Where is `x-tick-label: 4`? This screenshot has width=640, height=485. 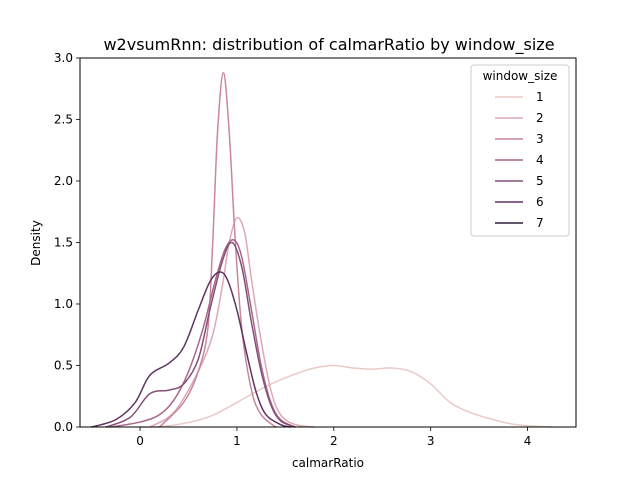
x-tick-label: 4 is located at coordinates (528, 441).